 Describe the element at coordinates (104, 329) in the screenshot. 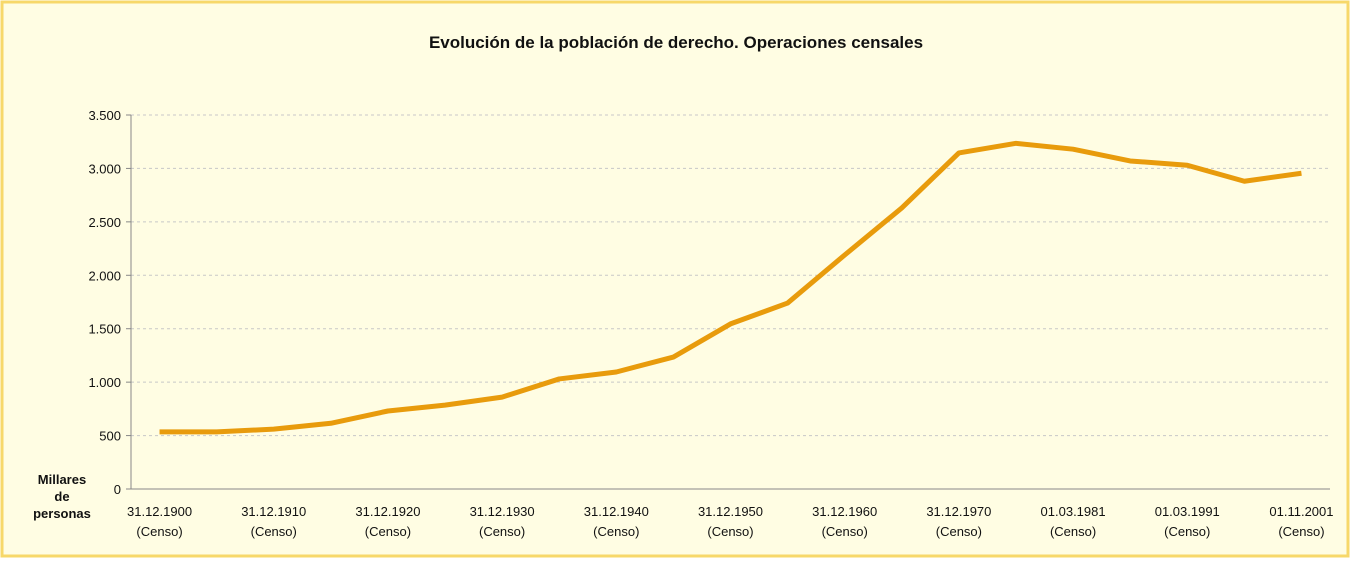

I see `y-tick-label: 1.500` at that location.